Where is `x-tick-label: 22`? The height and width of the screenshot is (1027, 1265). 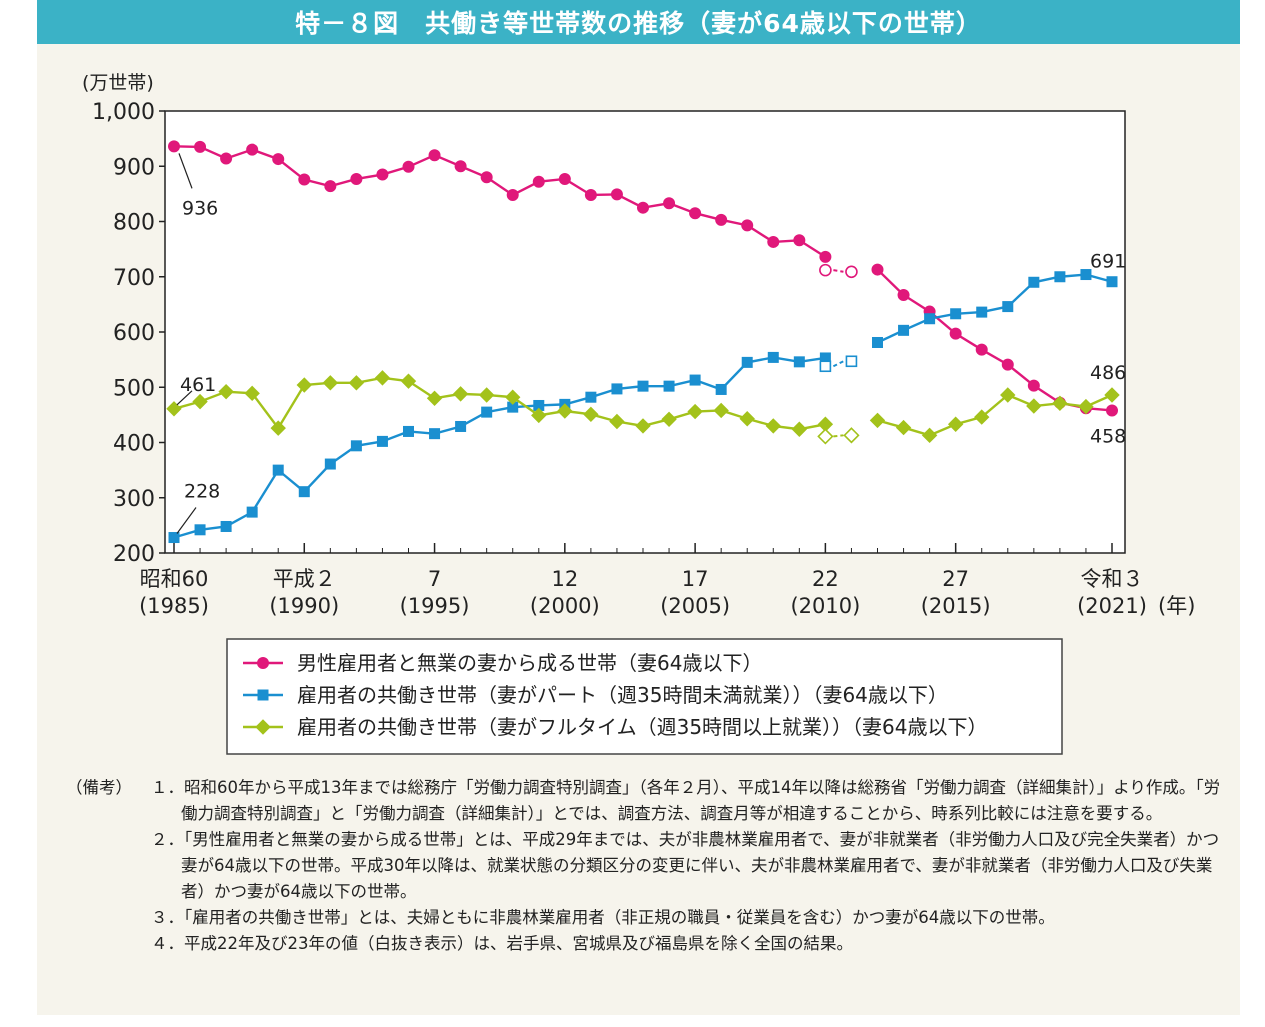 x-tick-label: 22 is located at coordinates (825, 579).